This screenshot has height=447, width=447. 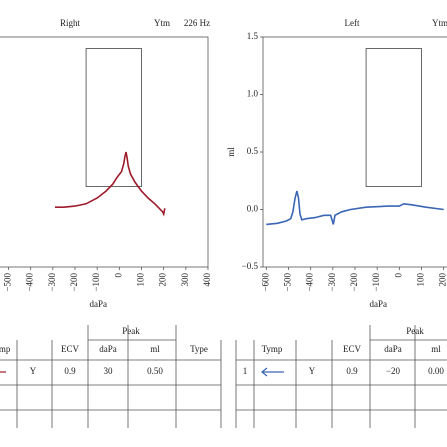 What do you see at coordinates (70, 23) in the screenshot?
I see `chart-title: Right` at bounding box center [70, 23].